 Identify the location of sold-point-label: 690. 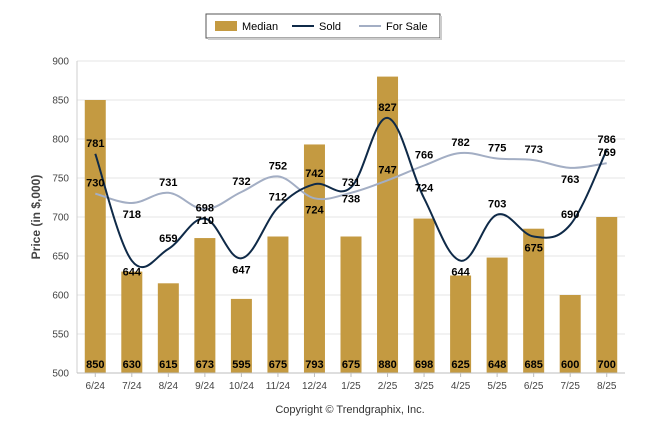
(570, 215).